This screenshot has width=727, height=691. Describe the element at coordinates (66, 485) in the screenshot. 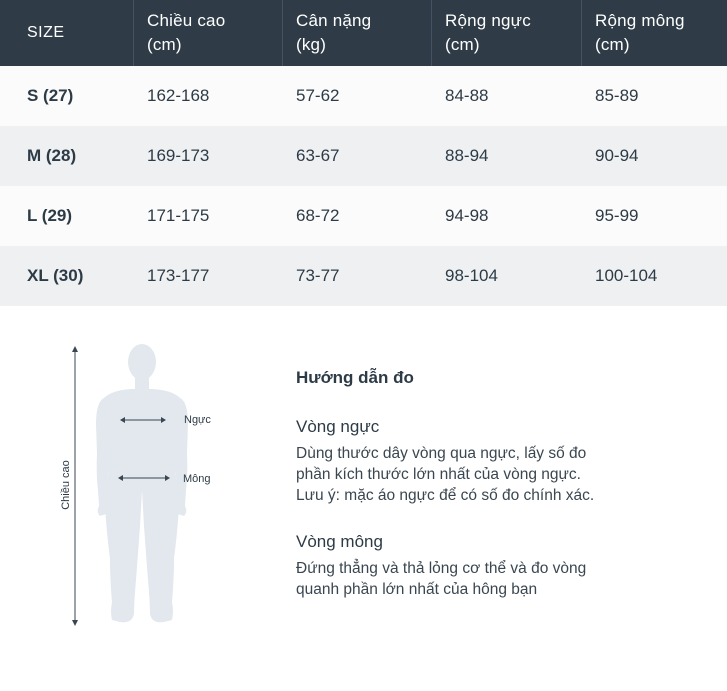

I see `height-label: Chiều cao` at that location.